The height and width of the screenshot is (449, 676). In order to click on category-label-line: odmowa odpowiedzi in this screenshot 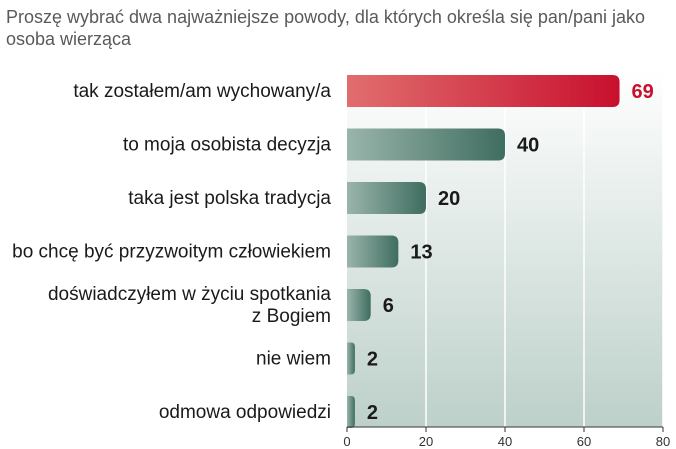, I will do `click(245, 412)`.